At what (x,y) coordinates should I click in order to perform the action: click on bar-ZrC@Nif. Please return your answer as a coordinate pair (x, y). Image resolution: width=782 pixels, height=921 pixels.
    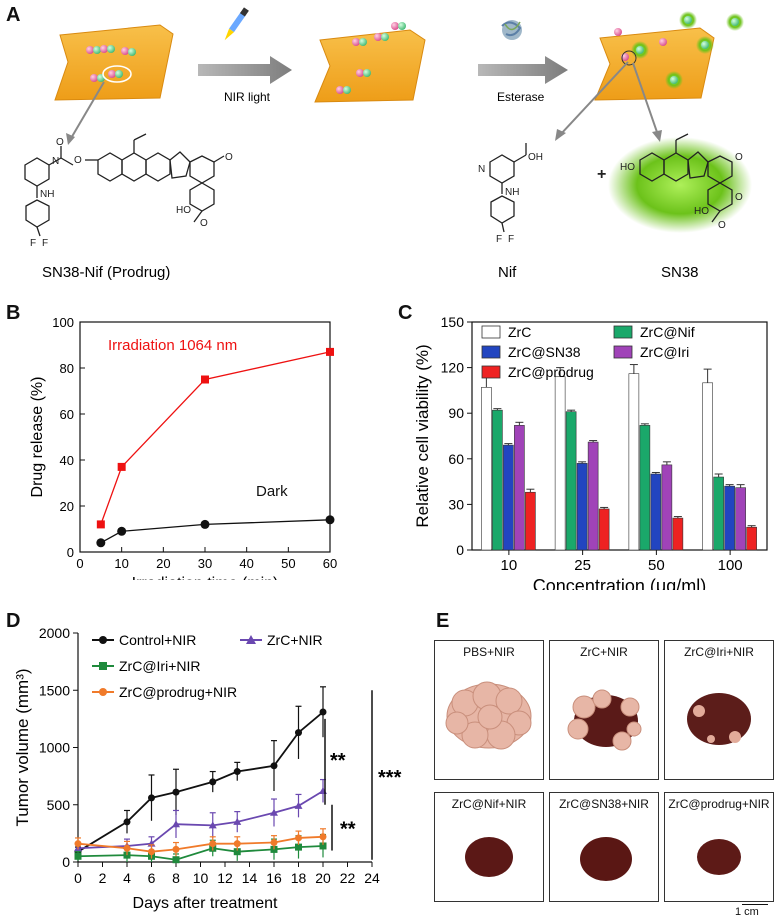
    Looking at the image, I should click on (571, 481).